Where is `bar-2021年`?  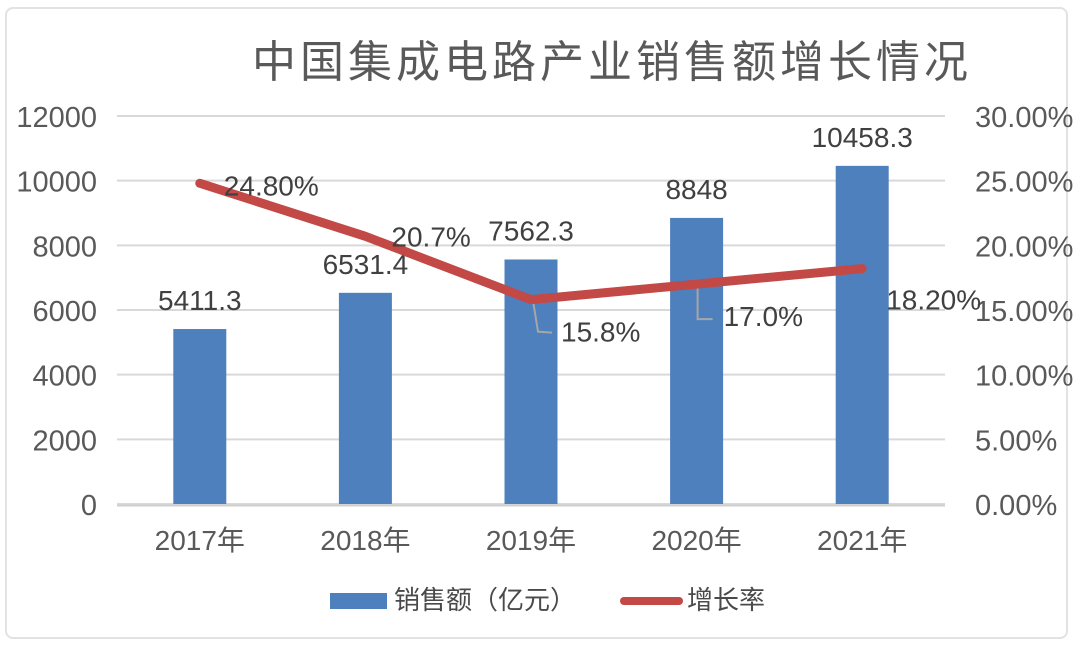 bar-2021年 is located at coordinates (862, 334).